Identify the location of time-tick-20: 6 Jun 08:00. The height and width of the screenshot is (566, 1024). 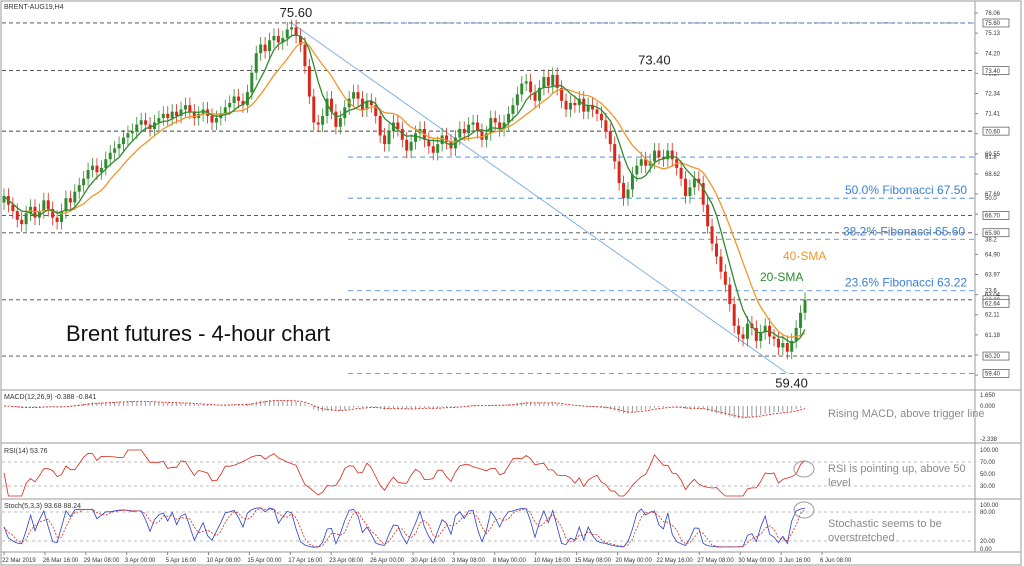
(836, 561).